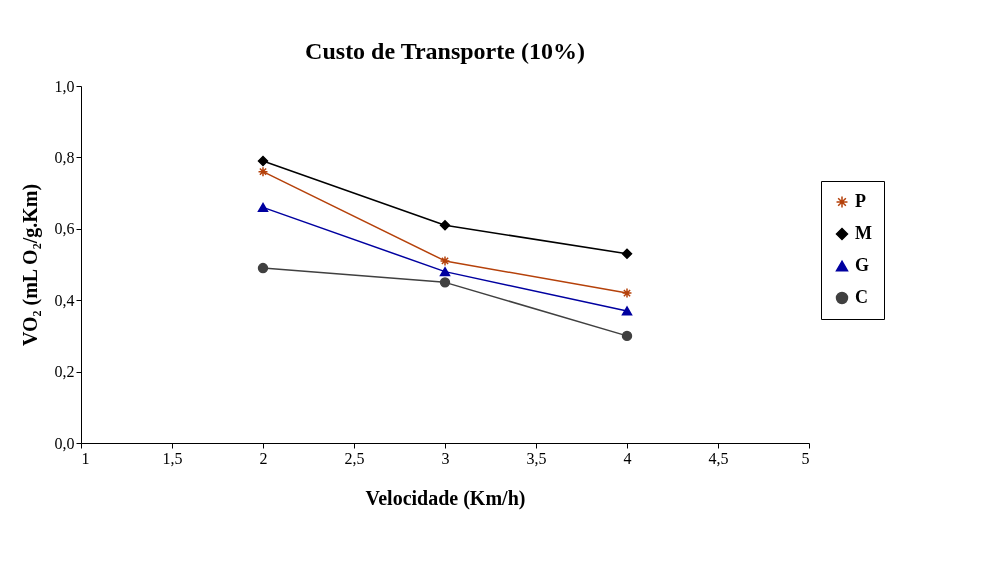  What do you see at coordinates (445, 51) in the screenshot?
I see `chart-title: Custo de Transporte (10%)` at bounding box center [445, 51].